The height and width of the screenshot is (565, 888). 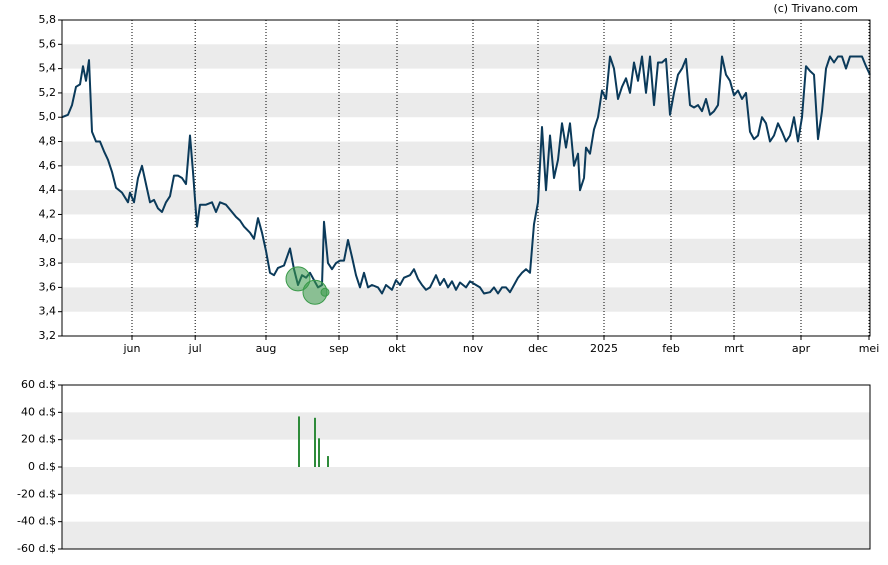 What do you see at coordinates (338, 348) in the screenshot?
I see `x-tick-label: sep` at bounding box center [338, 348].